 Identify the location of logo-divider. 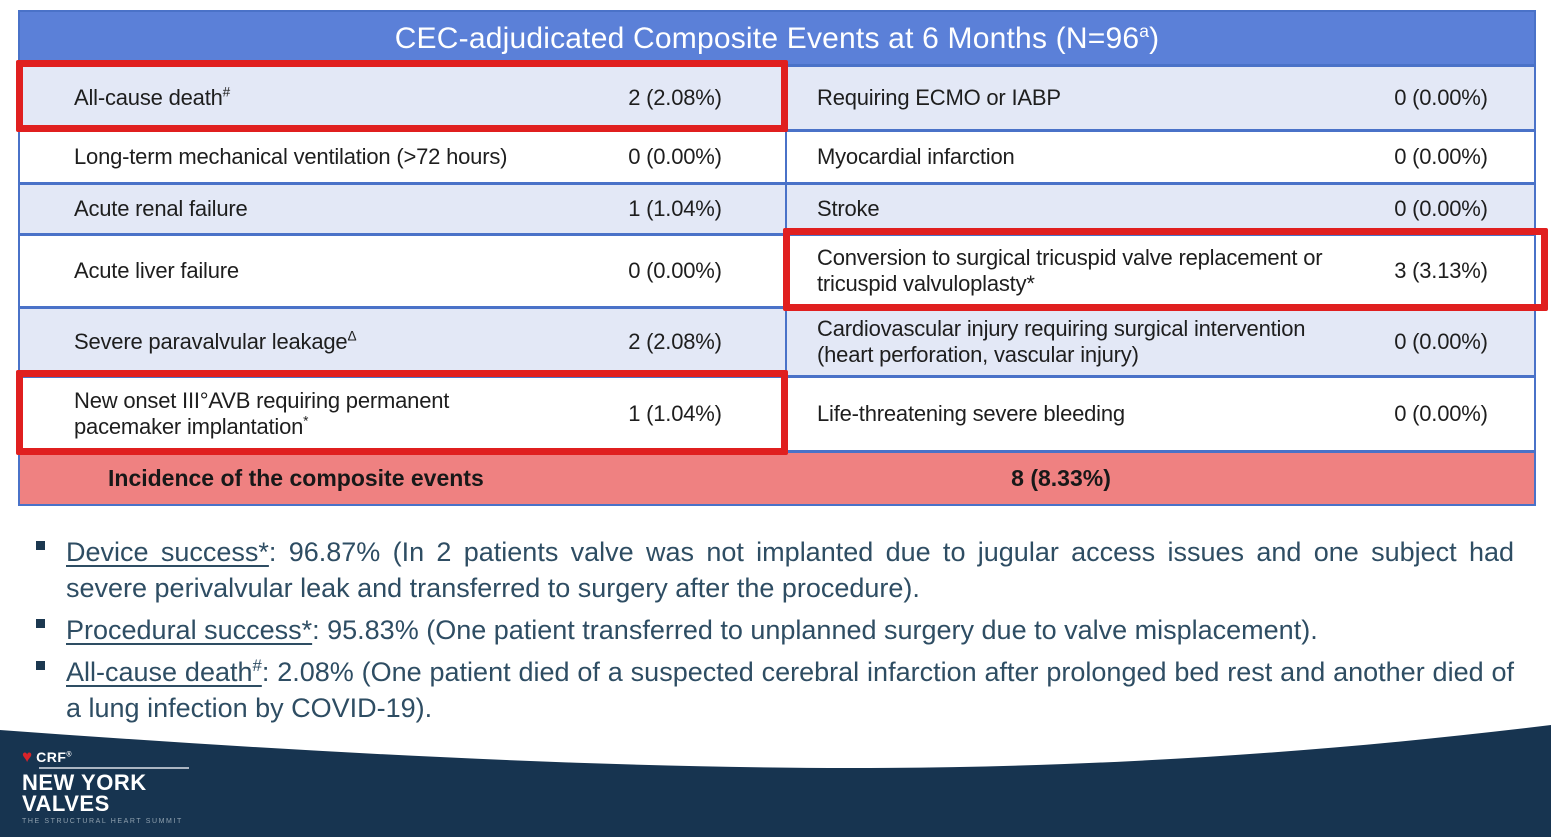
(114, 768).